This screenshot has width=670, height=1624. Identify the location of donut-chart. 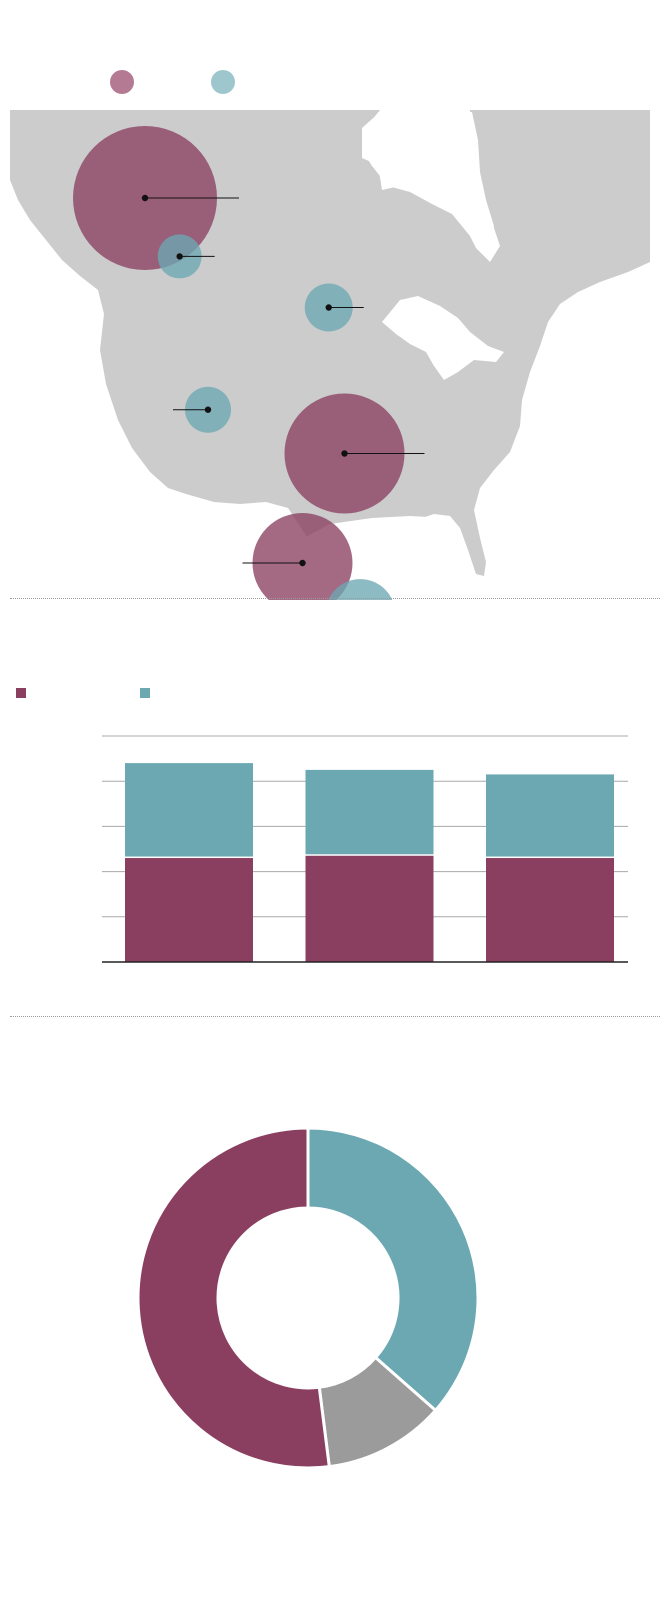
(308, 1298).